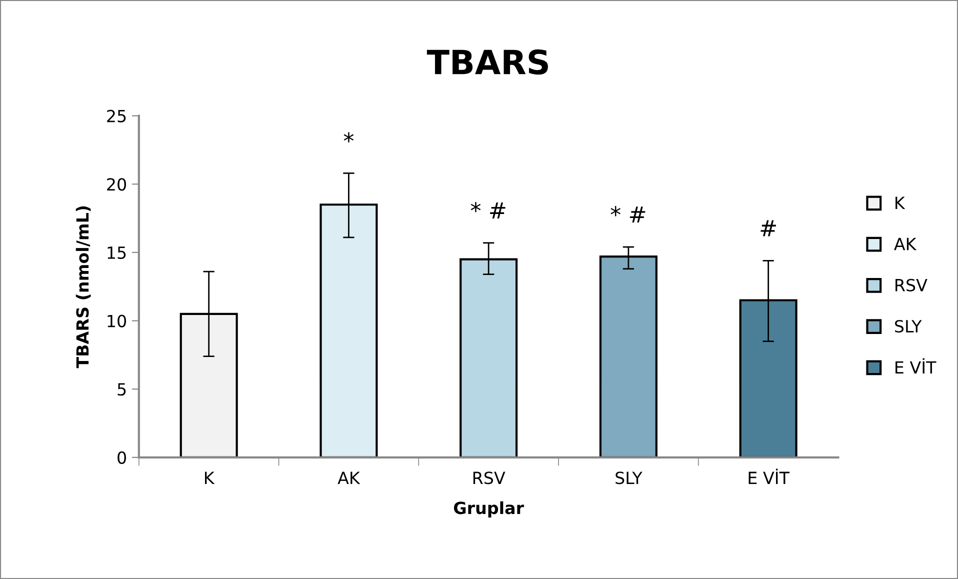 This screenshot has width=958, height=579. What do you see at coordinates (905, 244) in the screenshot?
I see `legend-label: AK` at bounding box center [905, 244].